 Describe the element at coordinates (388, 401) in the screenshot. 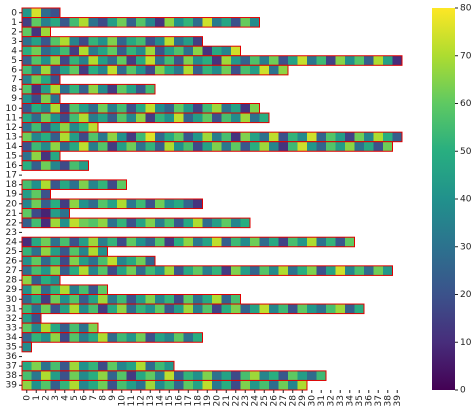

I see `x-tick-label: 38` at that location.